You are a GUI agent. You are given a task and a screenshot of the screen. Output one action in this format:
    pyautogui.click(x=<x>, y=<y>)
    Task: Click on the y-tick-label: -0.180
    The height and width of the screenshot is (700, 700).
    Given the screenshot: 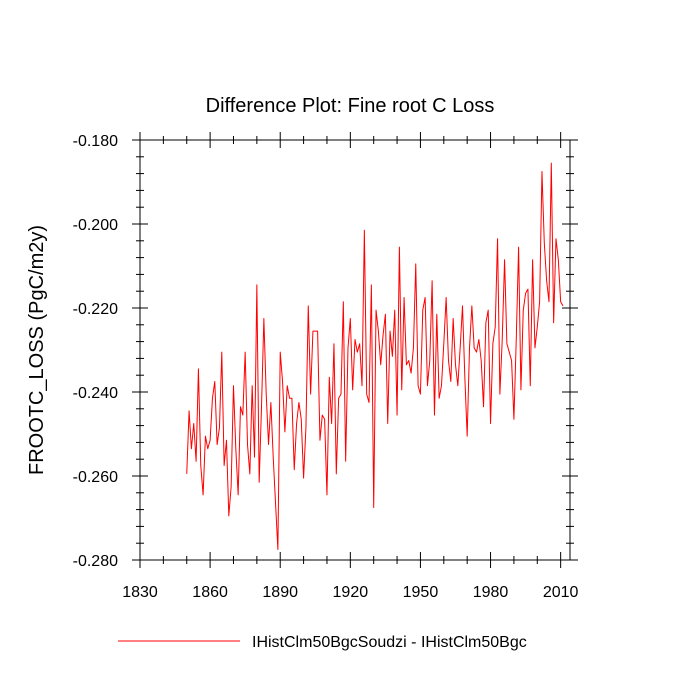 What is the action you would take?
    pyautogui.click(x=95, y=141)
    